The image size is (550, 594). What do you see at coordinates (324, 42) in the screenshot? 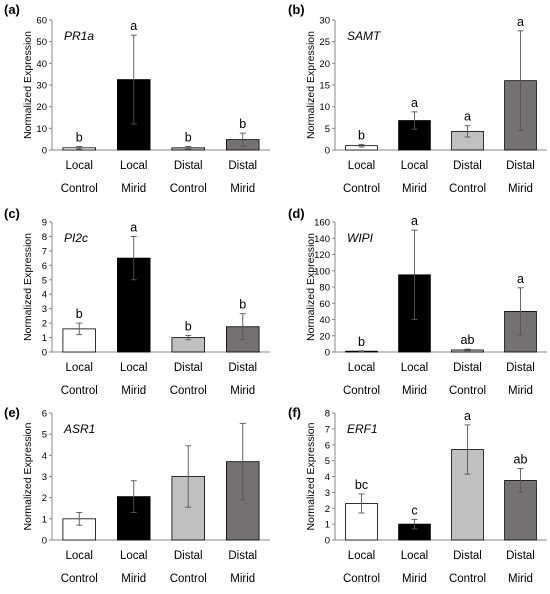
I see `y-tick-label: 25` at bounding box center [324, 42].